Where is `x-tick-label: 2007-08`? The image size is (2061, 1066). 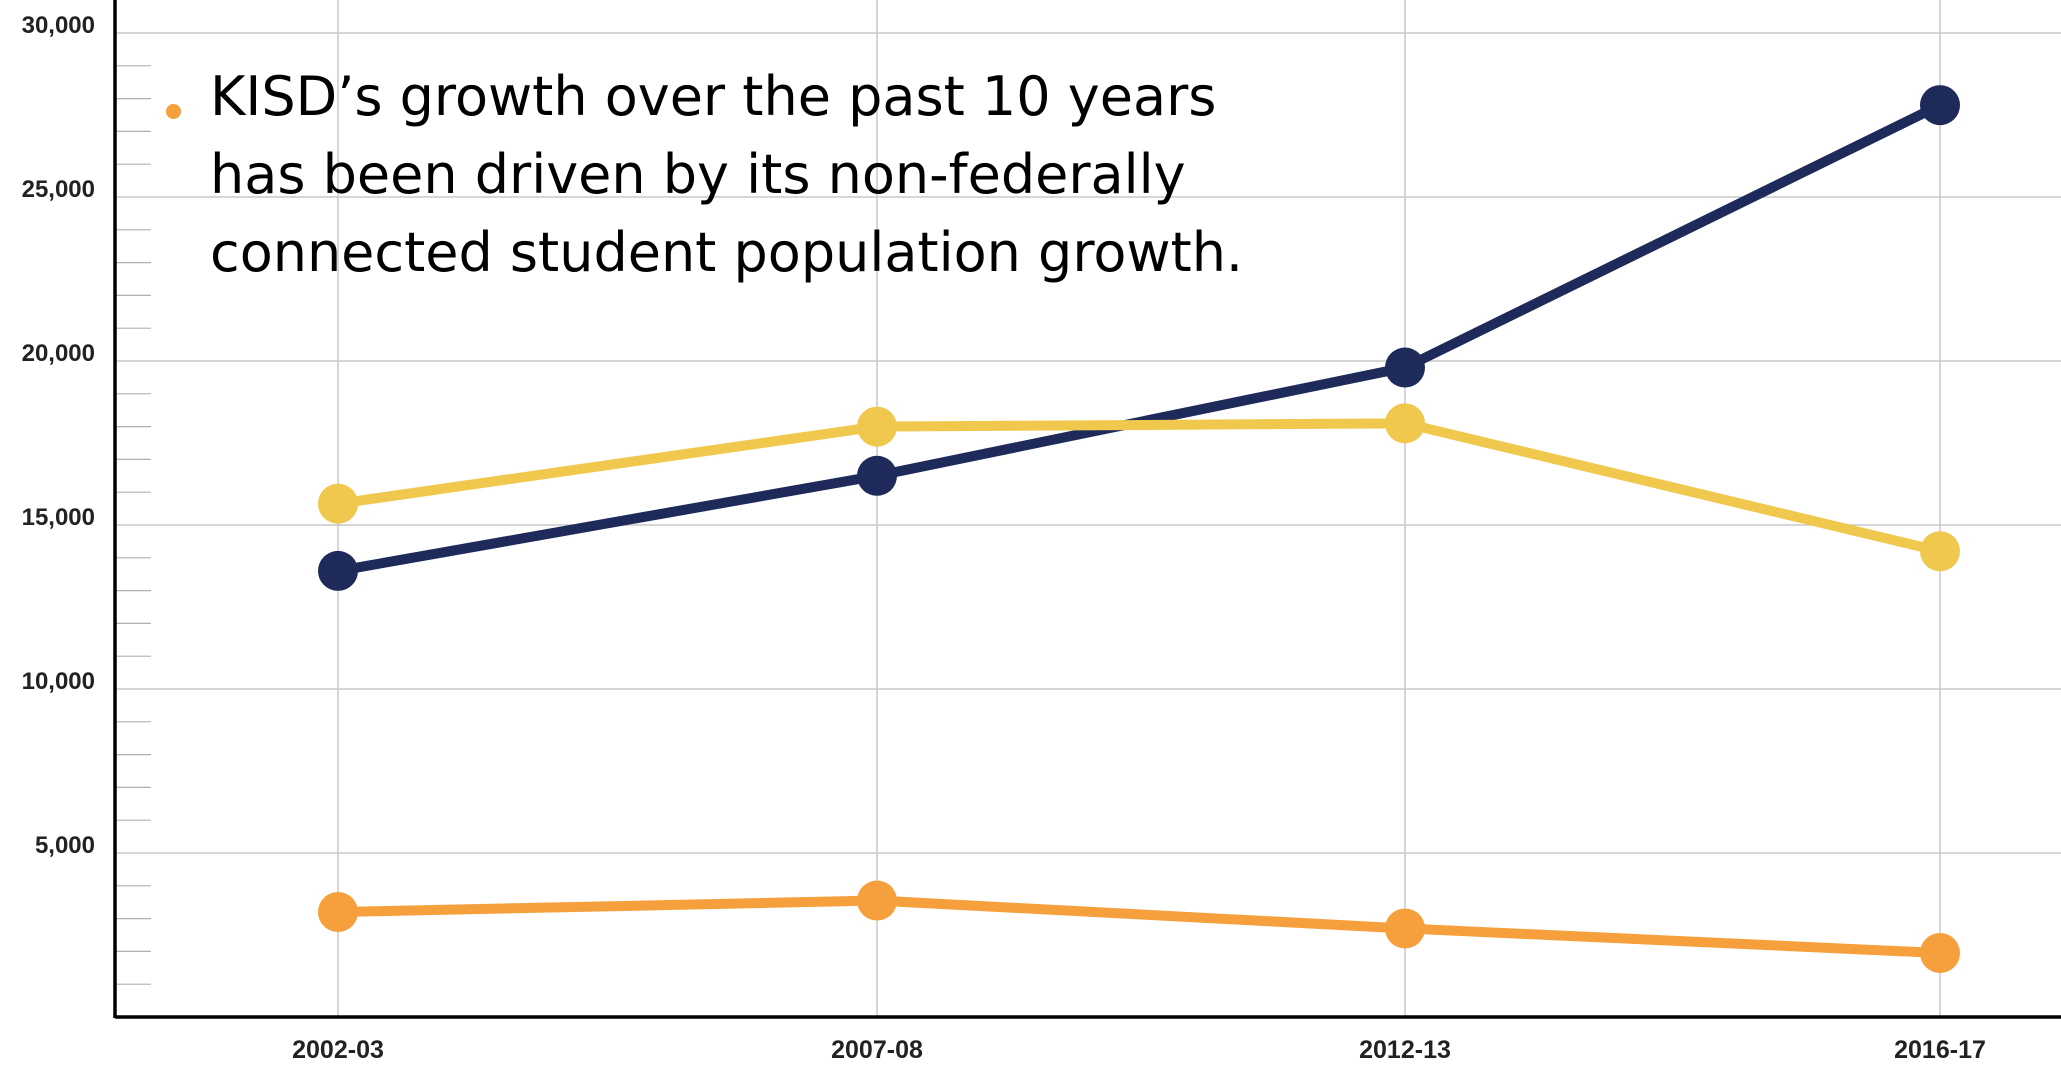 x-tick-label: 2007-08 is located at coordinates (877, 1050).